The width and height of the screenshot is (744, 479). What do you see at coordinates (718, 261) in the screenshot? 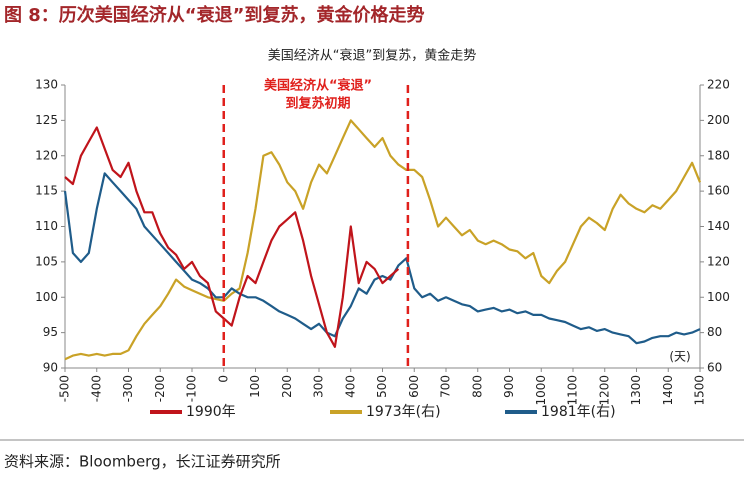
I see `y2-tick-label: 120` at bounding box center [718, 261].